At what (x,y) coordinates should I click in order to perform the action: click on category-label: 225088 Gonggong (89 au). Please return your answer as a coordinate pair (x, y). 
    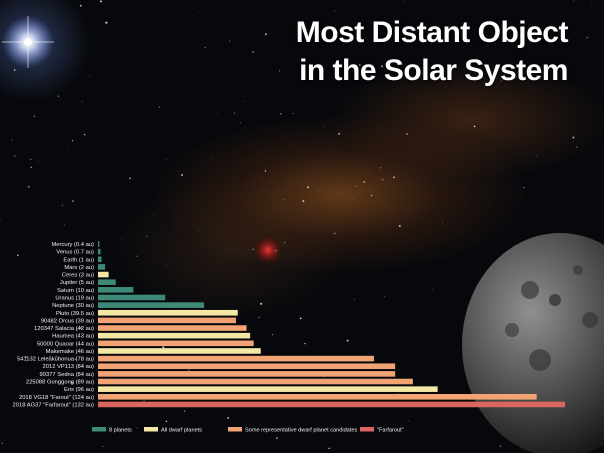
    Looking at the image, I should click on (60, 383).